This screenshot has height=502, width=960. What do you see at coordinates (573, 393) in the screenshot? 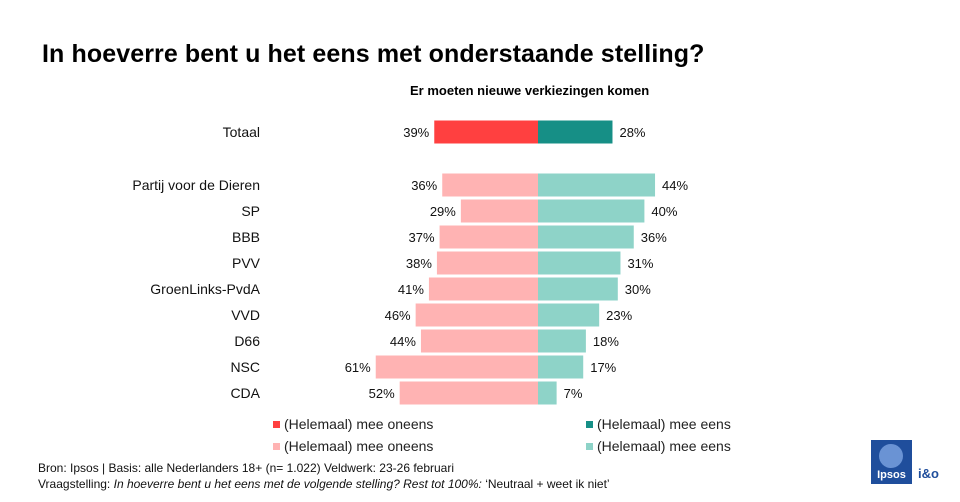
I see `data-label-agree: 7%` at bounding box center [573, 393].